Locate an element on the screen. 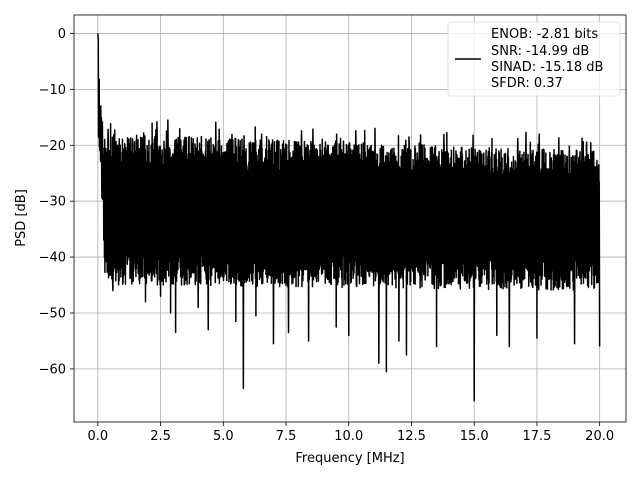 The height and width of the screenshot is (480, 640). y-tick-label: −50 is located at coordinates (52, 313).